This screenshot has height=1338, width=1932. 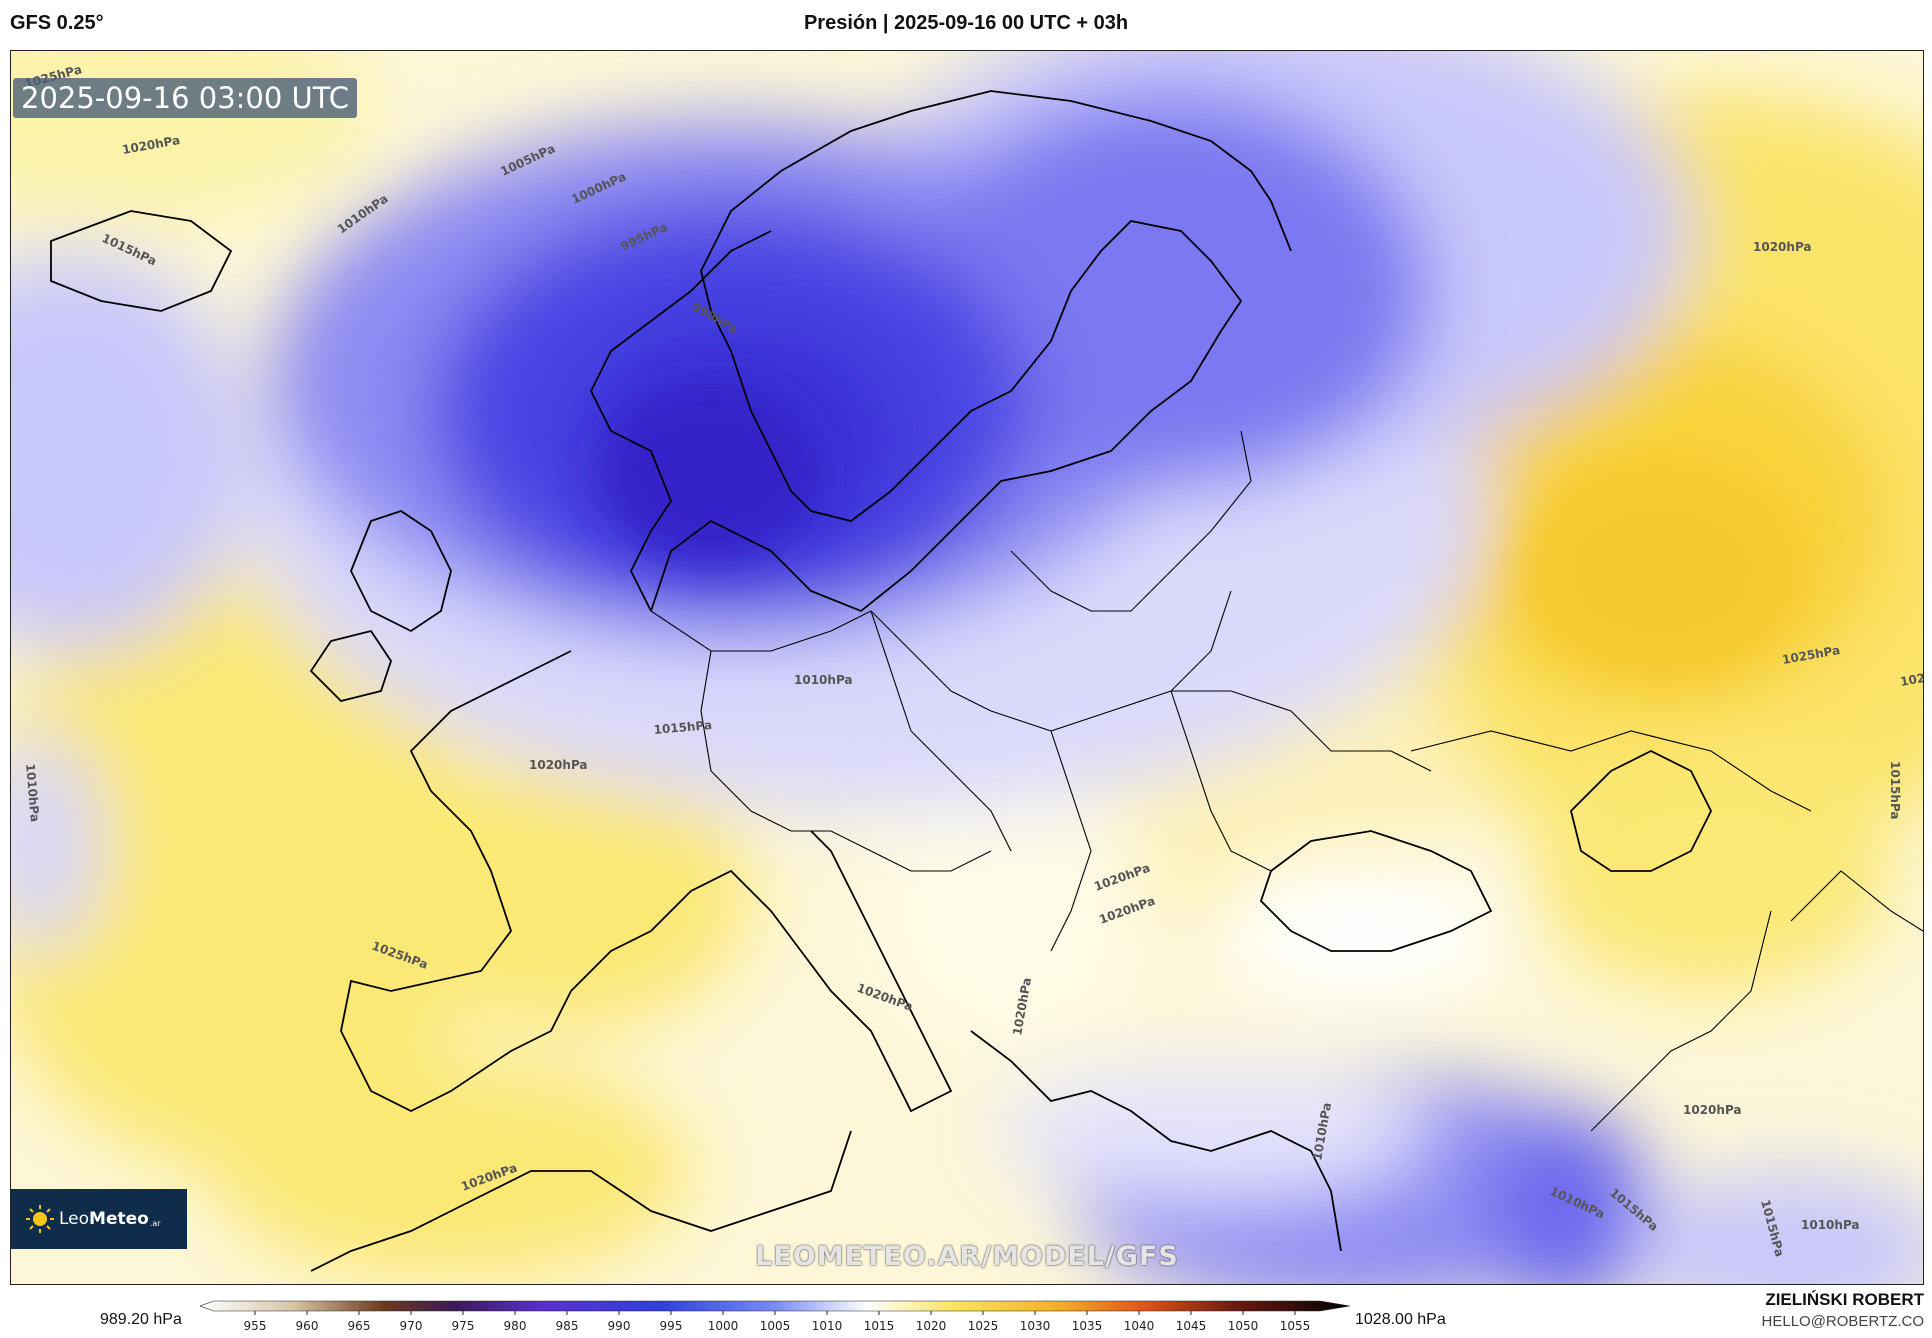 I want to click on colorbar-tick-label: 1005, so click(x=775, y=1326).